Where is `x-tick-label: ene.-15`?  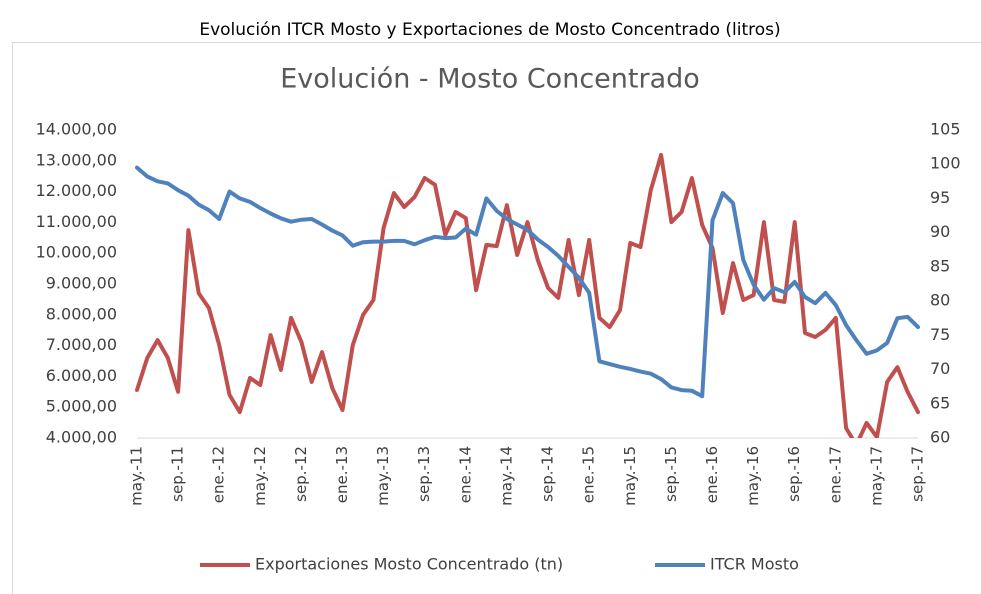
x-tick-label: ene.-15 is located at coordinates (589, 474).